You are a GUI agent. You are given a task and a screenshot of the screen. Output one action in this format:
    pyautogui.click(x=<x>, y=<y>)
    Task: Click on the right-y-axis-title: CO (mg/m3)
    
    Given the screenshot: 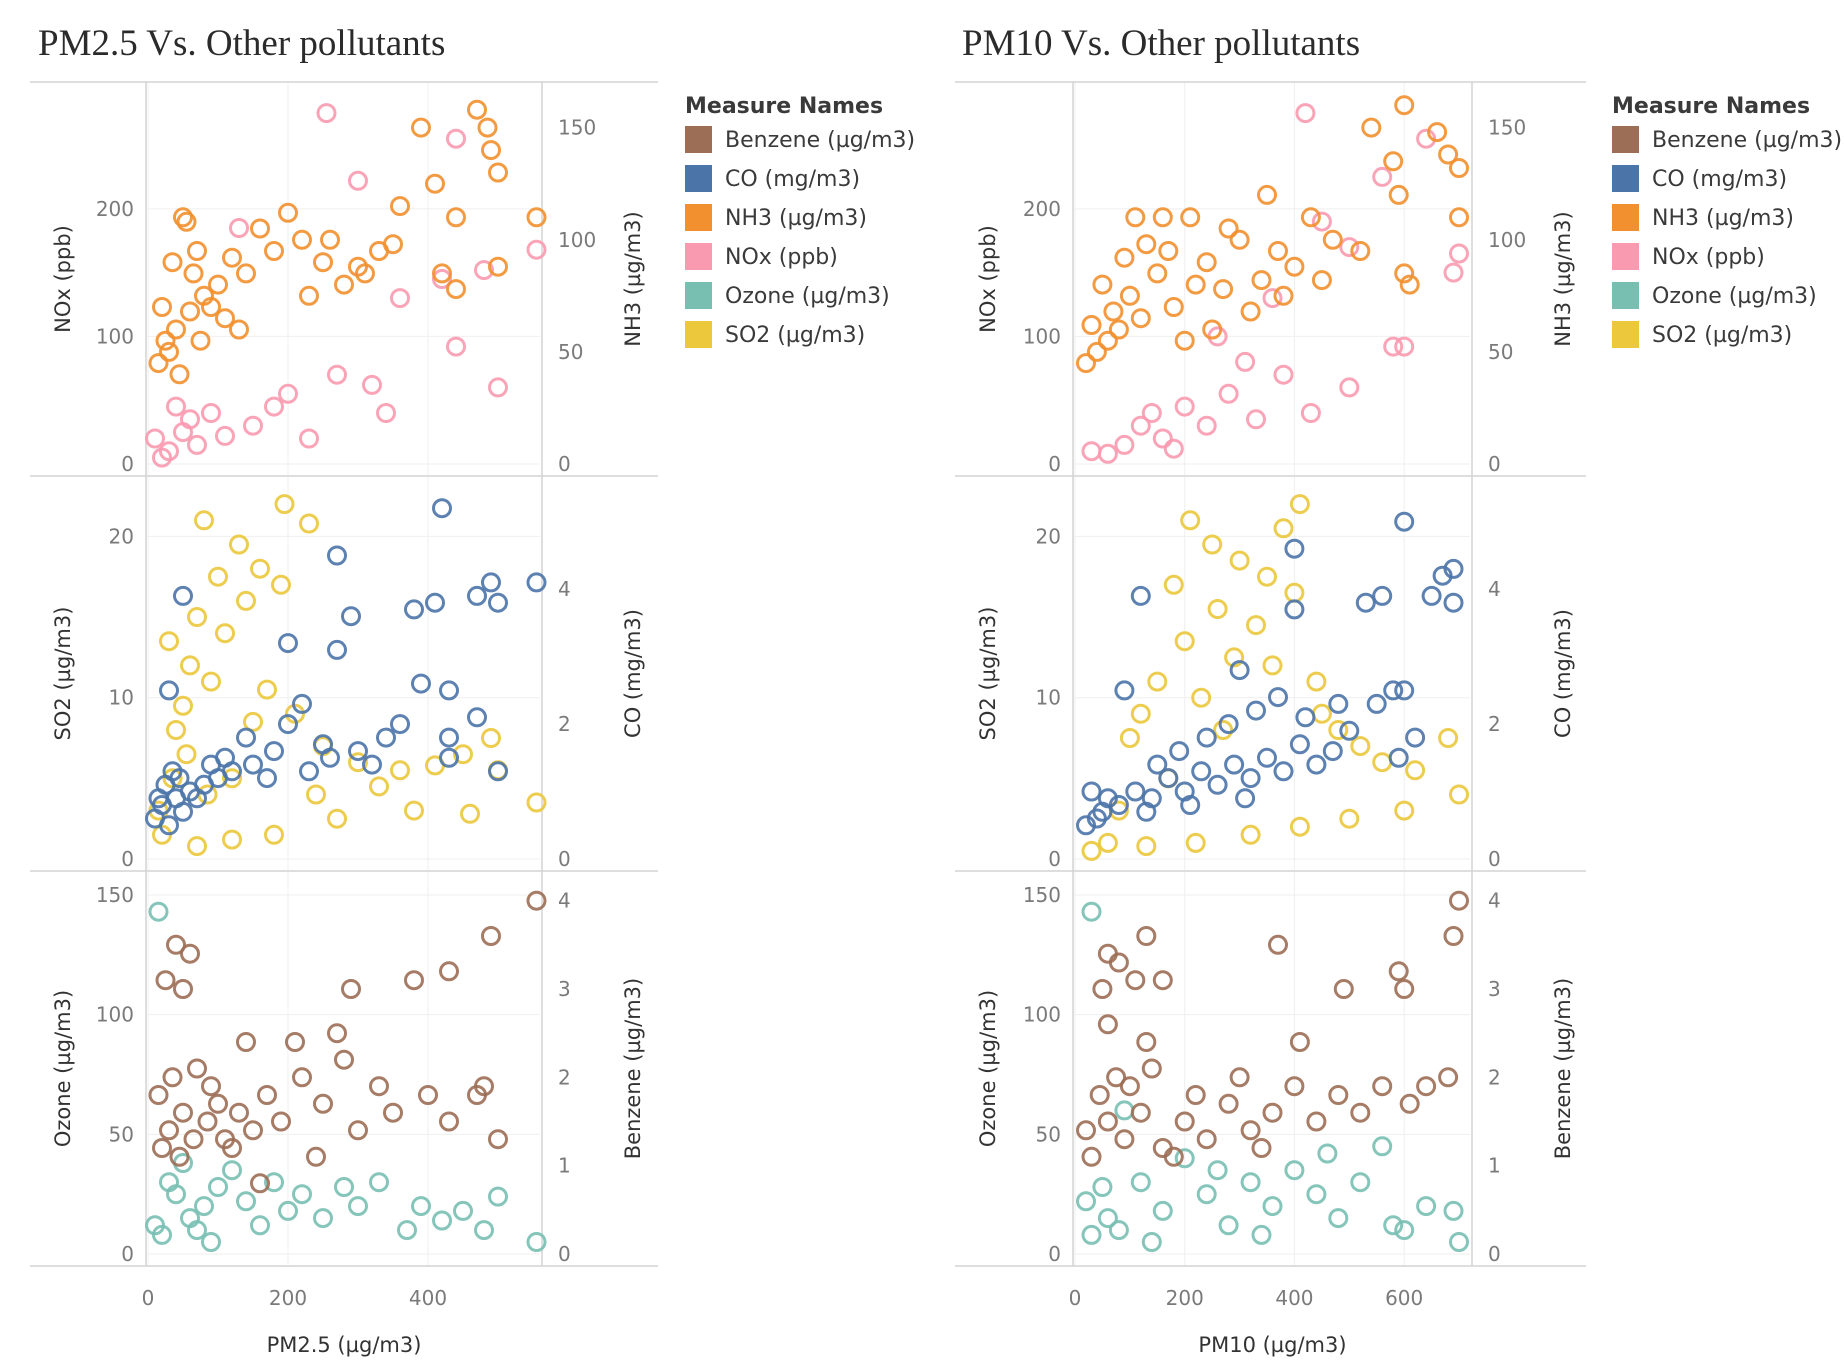 What is the action you would take?
    pyautogui.click(x=1563, y=673)
    